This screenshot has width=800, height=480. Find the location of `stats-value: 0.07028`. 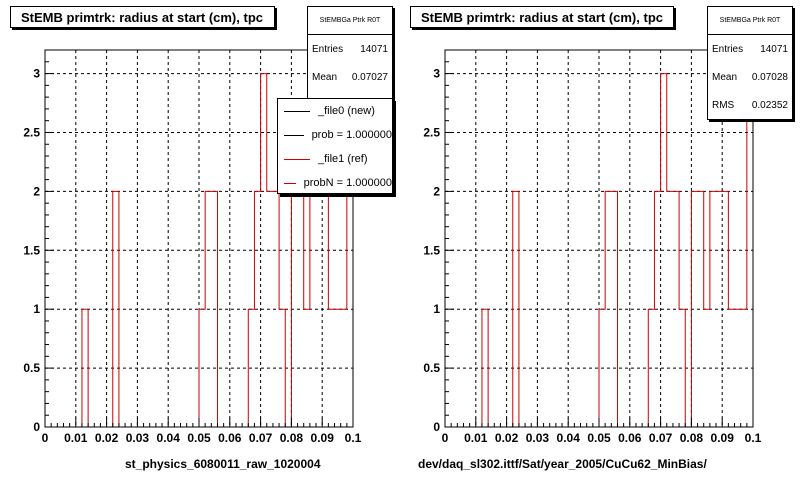

stats-value: 0.07028 is located at coordinates (769, 77).